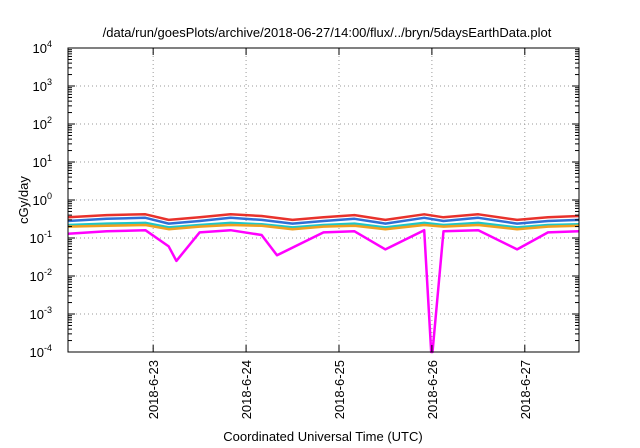 The width and height of the screenshot is (640, 448). What do you see at coordinates (246, 389) in the screenshot?
I see `x-tick-label: 2018-6-24` at bounding box center [246, 389].